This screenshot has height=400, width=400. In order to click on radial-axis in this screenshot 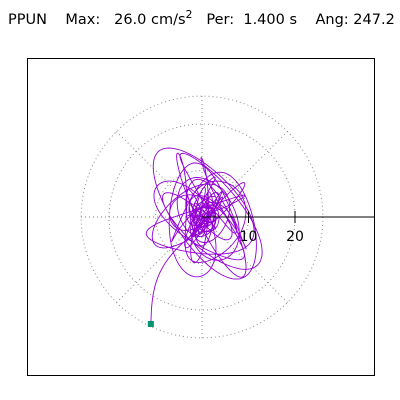, I will do `click(288, 217)`.